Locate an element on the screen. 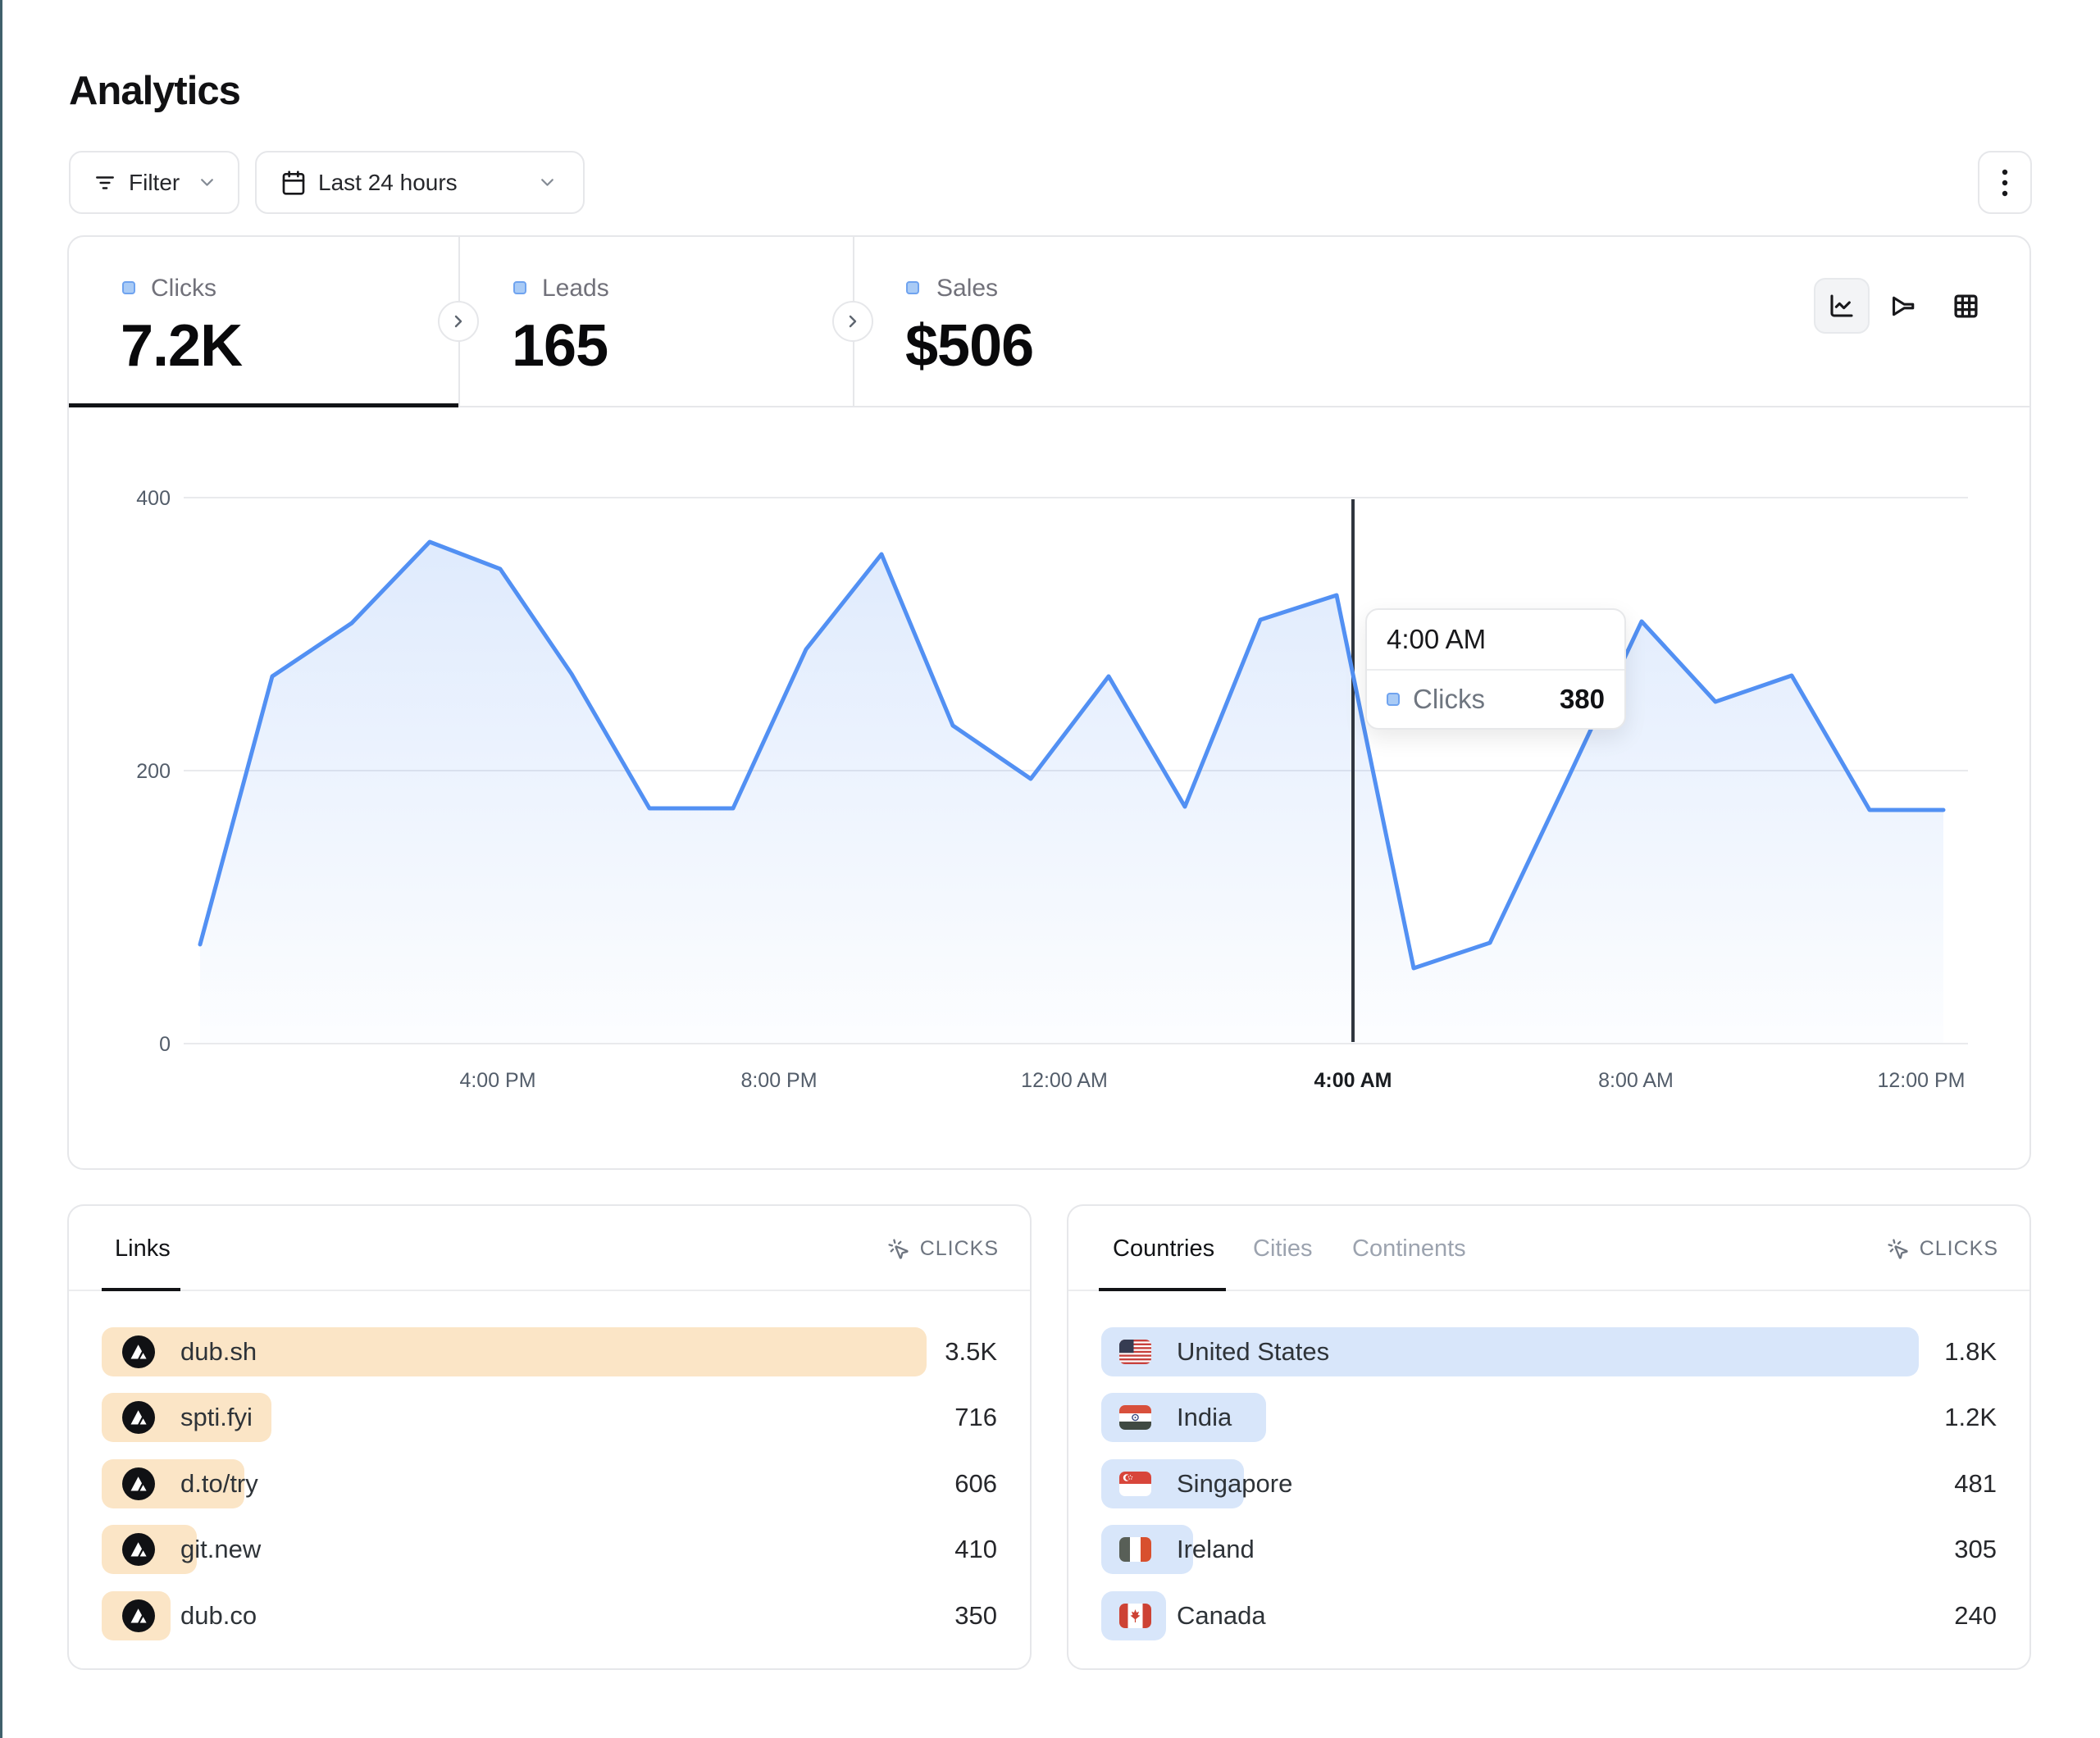 The height and width of the screenshot is (1738, 2100). svg-text: 12:00 AM is located at coordinates (1064, 1080).